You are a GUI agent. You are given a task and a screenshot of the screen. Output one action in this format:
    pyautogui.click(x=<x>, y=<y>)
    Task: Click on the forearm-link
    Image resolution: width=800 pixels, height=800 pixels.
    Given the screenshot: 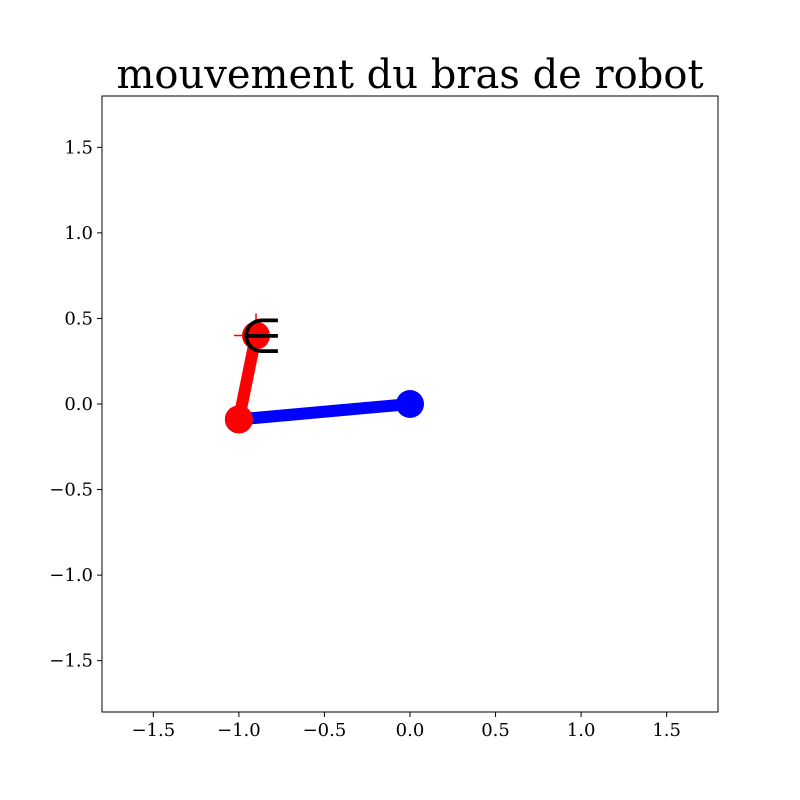 What is the action you would take?
    pyautogui.click(x=247, y=377)
    